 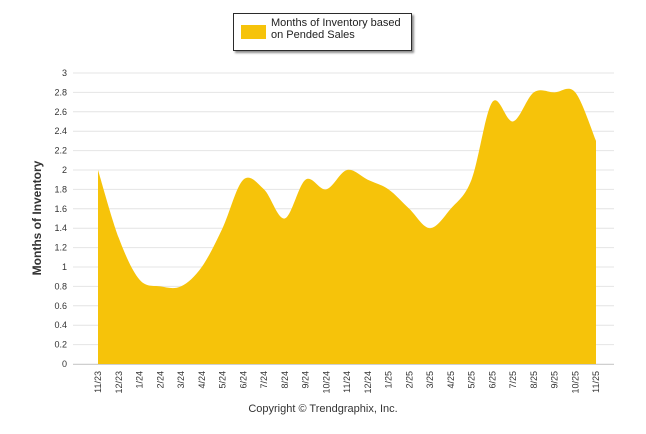 I want to click on x-tick-label: 5/25, so click(x=472, y=380).